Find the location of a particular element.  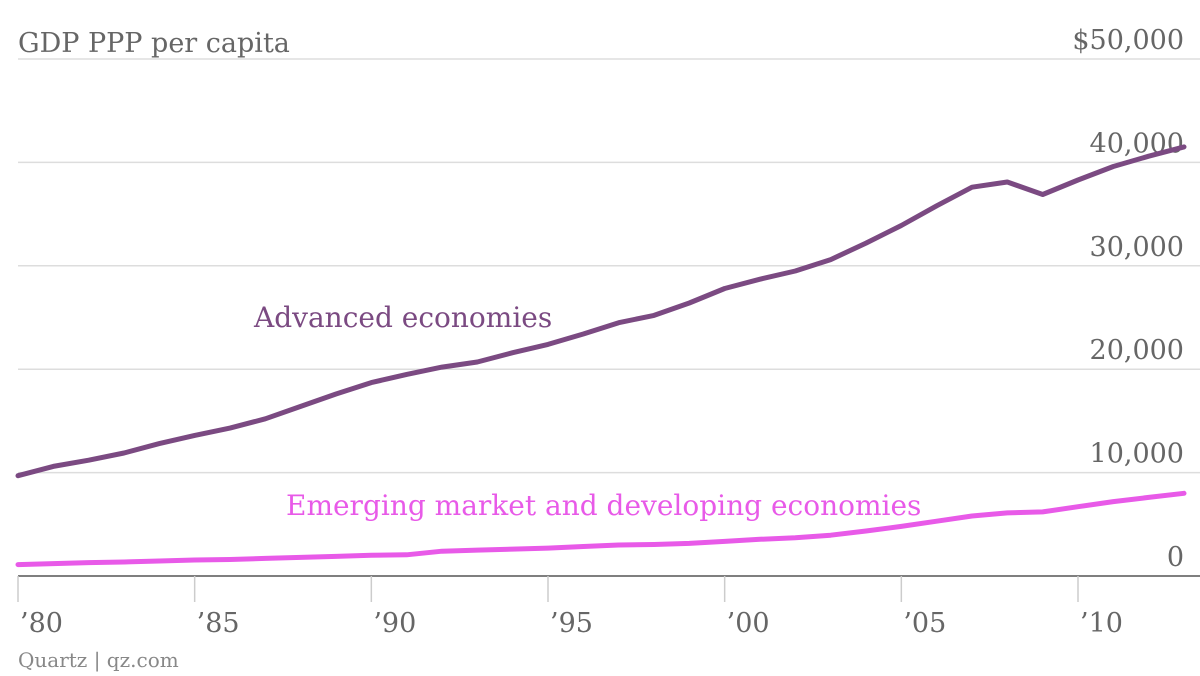

y-tick-label: 0 is located at coordinates (1175, 557).